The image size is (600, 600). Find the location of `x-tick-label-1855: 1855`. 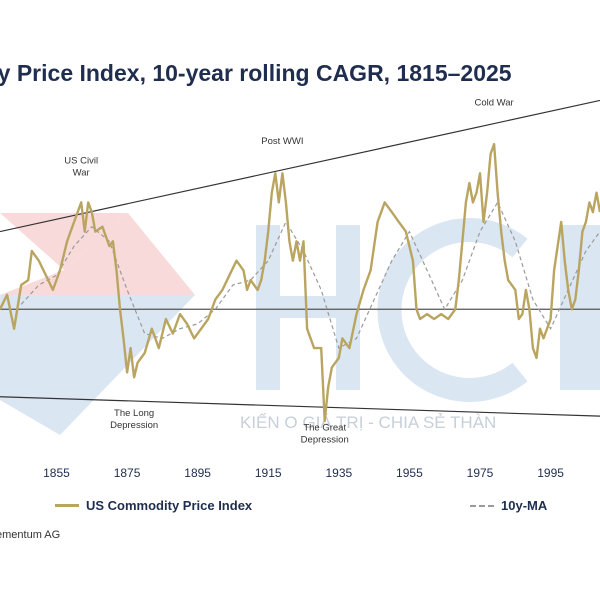

x-tick-label-1855: 1855 is located at coordinates (56, 473).